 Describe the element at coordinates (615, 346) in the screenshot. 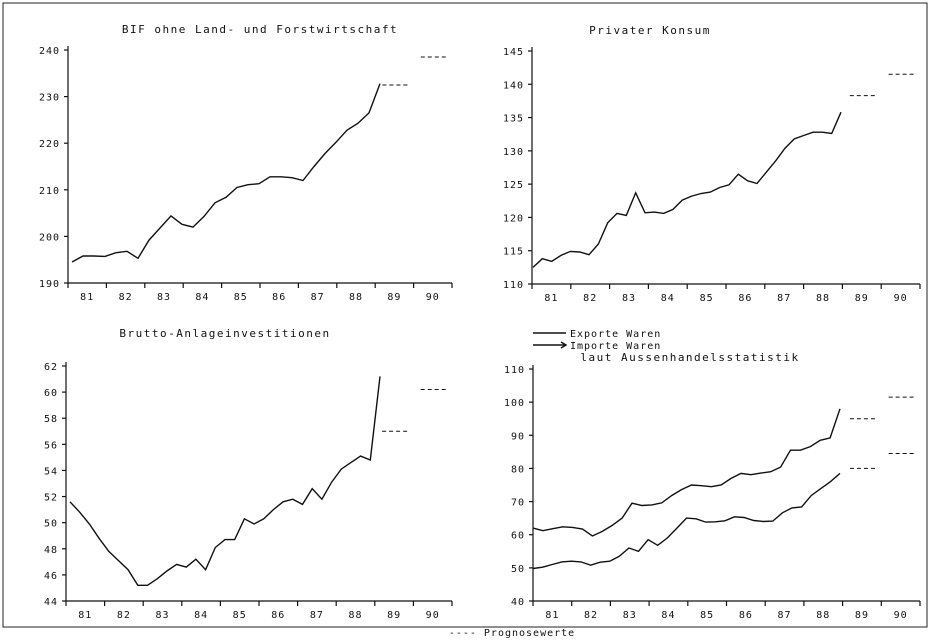

I see `legend-importe-label: Importe Waren` at that location.